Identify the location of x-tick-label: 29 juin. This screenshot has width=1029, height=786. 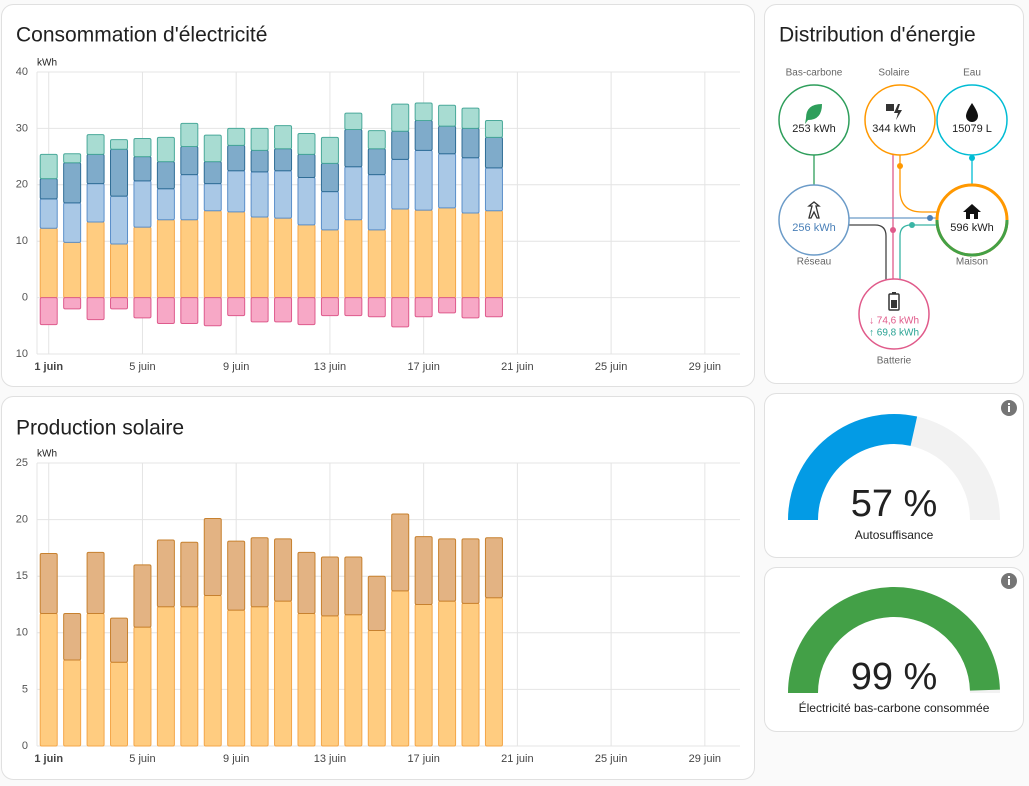
(705, 759).